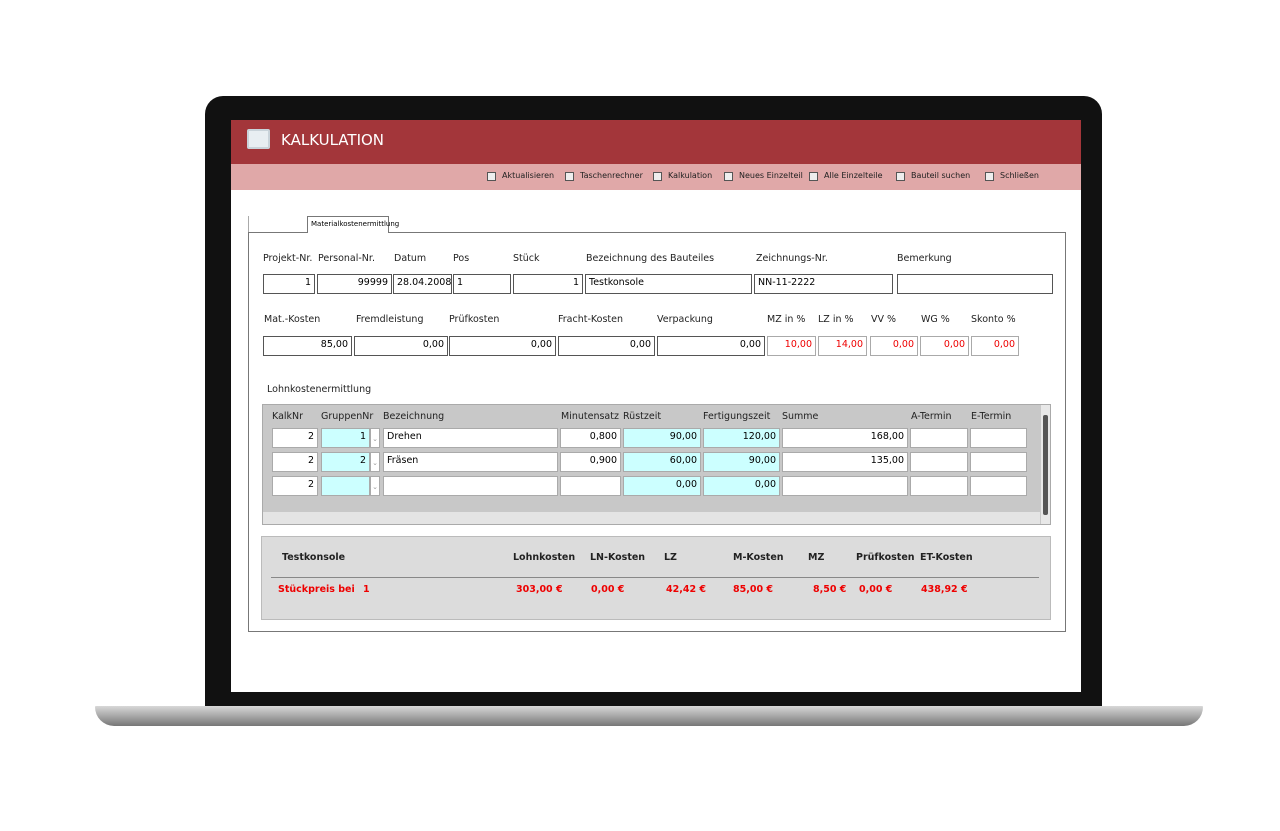 The height and width of the screenshot is (831, 1280). I want to click on column-header: Minutensatz, so click(590, 416).